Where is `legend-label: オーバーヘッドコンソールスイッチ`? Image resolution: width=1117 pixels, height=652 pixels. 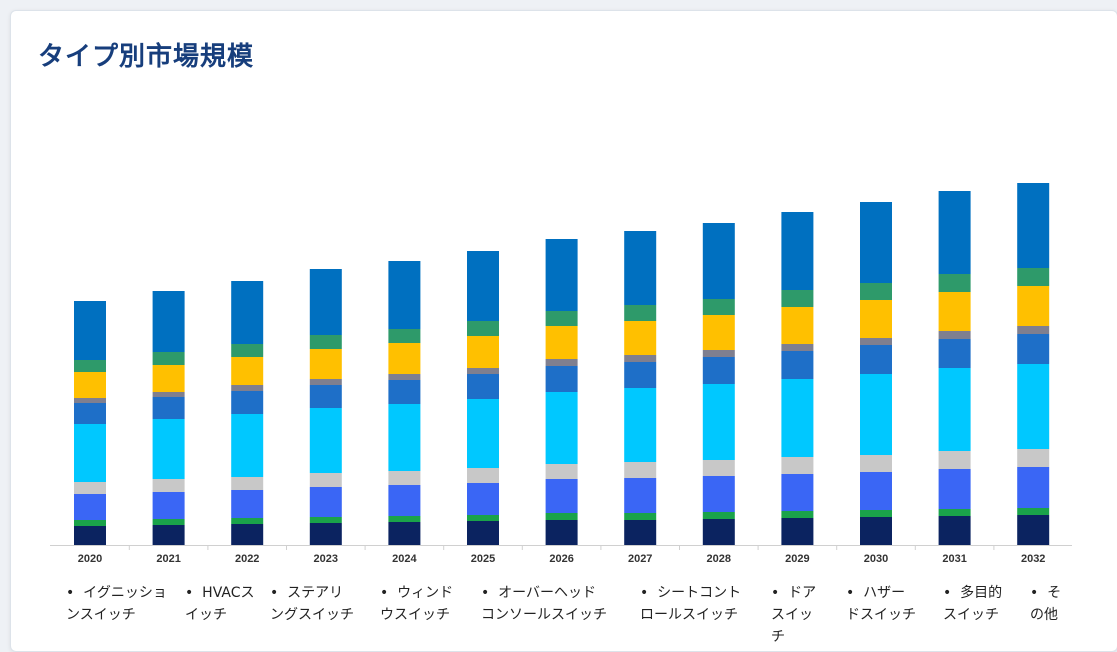
legend-label: オーバーヘッドコンソールスイッチ is located at coordinates (544, 604).